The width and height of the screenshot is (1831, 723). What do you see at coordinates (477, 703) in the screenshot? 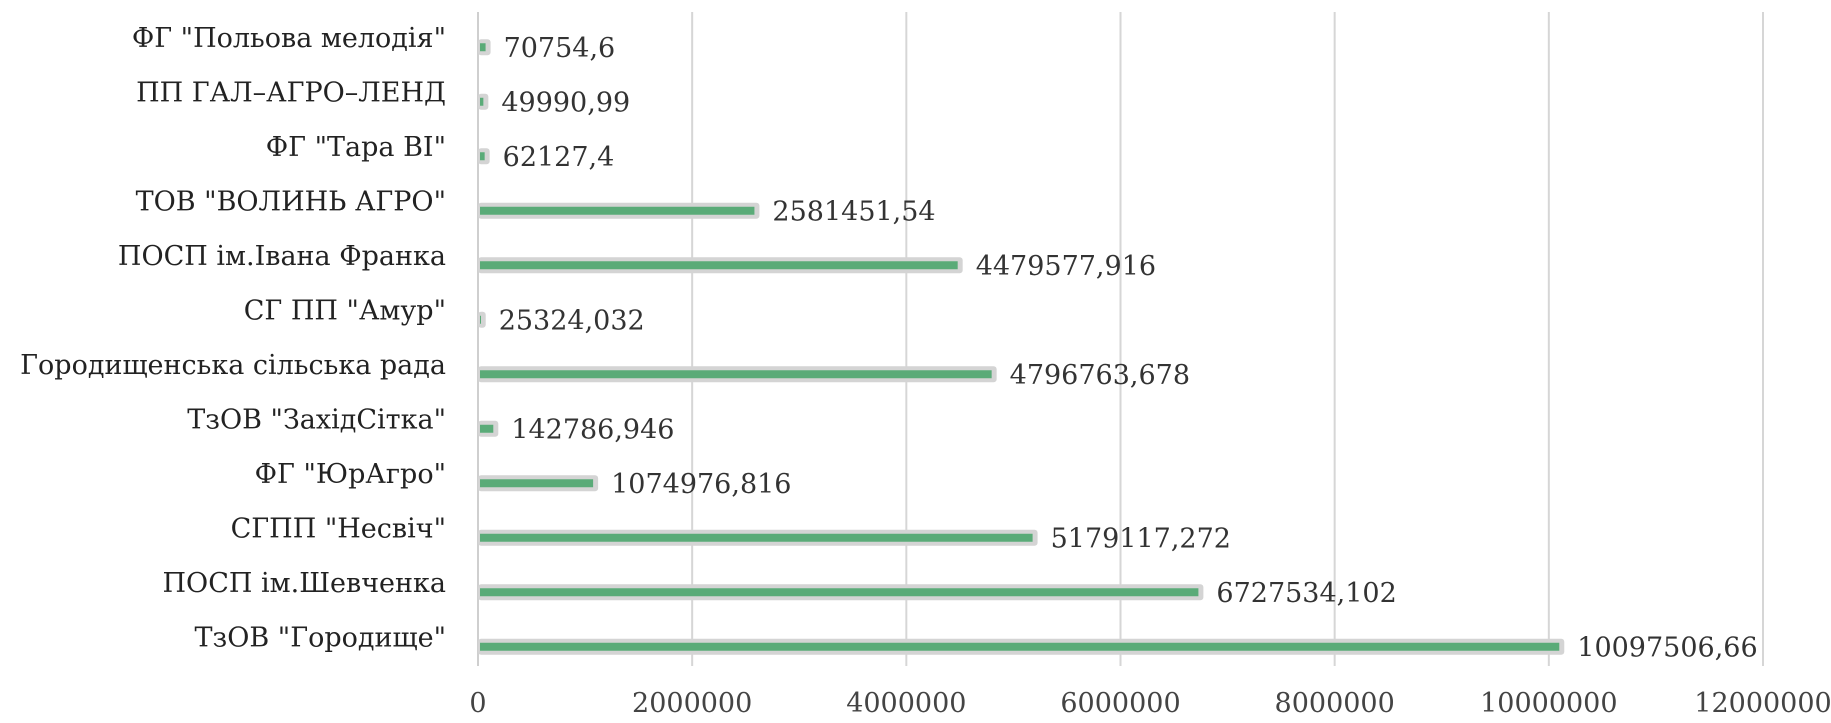
I see `x-tick-label: 0` at bounding box center [477, 703].